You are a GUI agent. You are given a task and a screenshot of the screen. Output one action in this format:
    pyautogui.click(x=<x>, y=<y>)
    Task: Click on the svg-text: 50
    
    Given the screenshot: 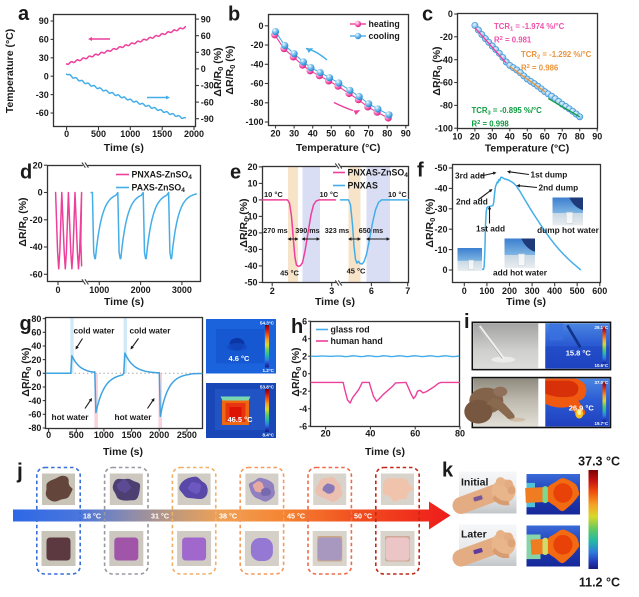 What is the action you would take?
    pyautogui.click(x=527, y=136)
    